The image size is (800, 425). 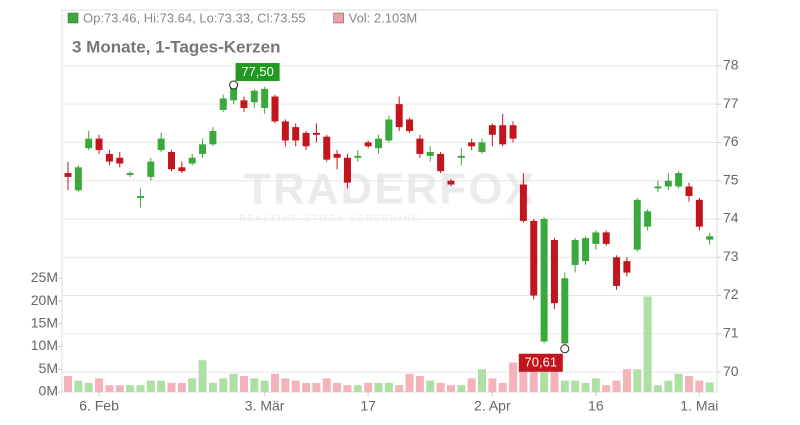 I want to click on annotation-label: 77,50, so click(x=257, y=71).